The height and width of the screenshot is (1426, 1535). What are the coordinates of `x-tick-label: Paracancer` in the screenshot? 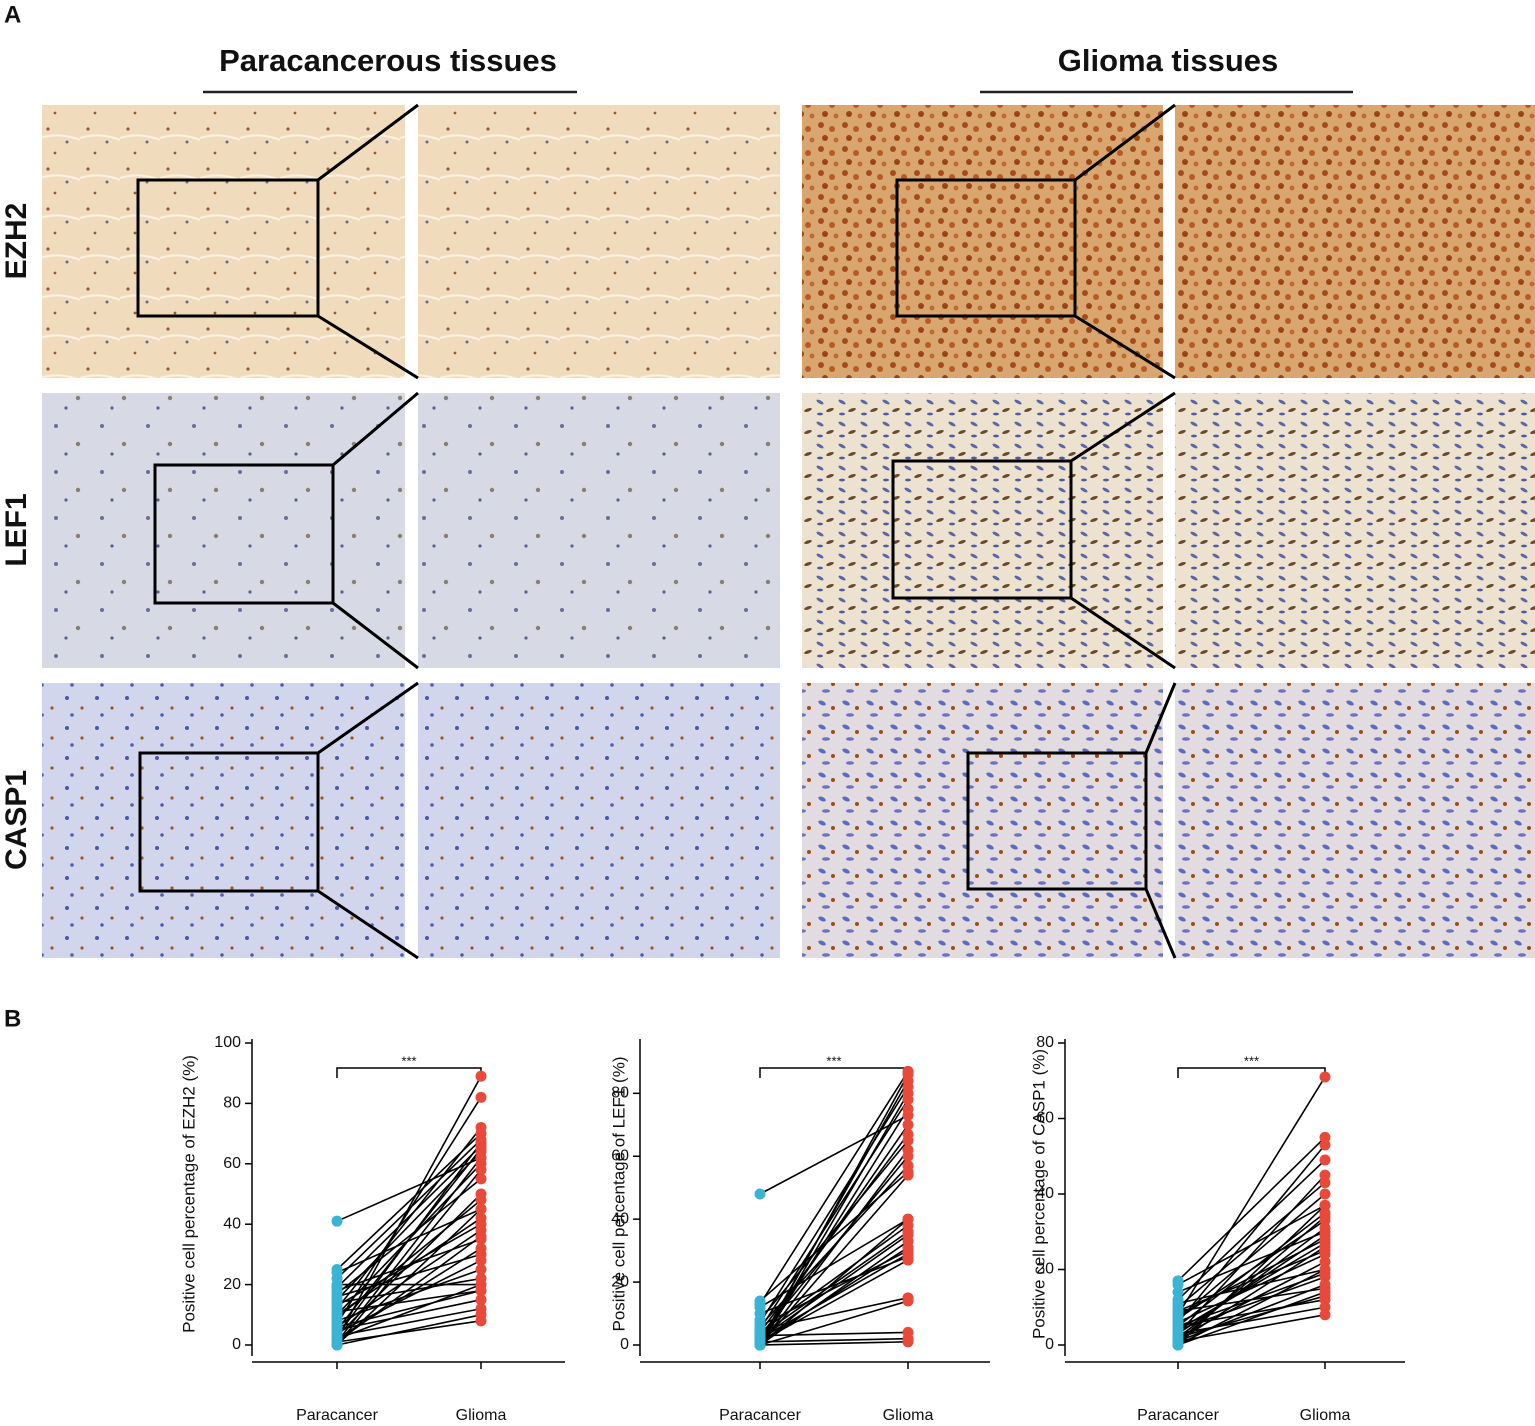 It's located at (337, 1415).